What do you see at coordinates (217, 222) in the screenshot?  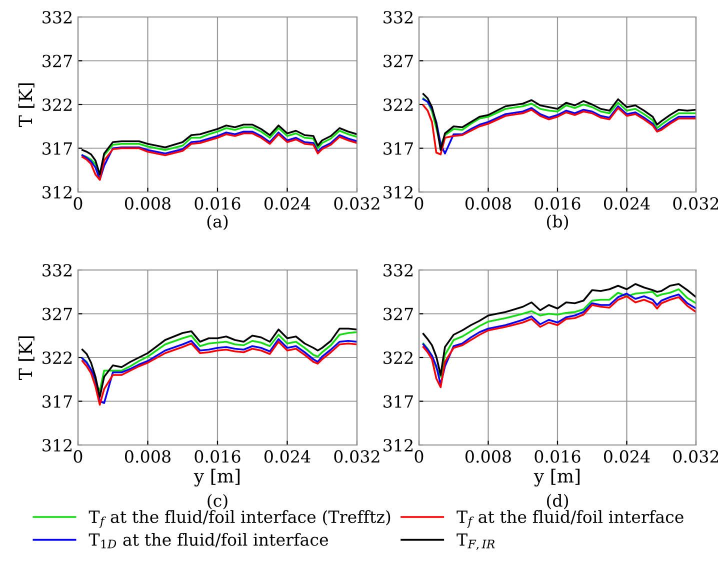 I see `text: (a)` at bounding box center [217, 222].